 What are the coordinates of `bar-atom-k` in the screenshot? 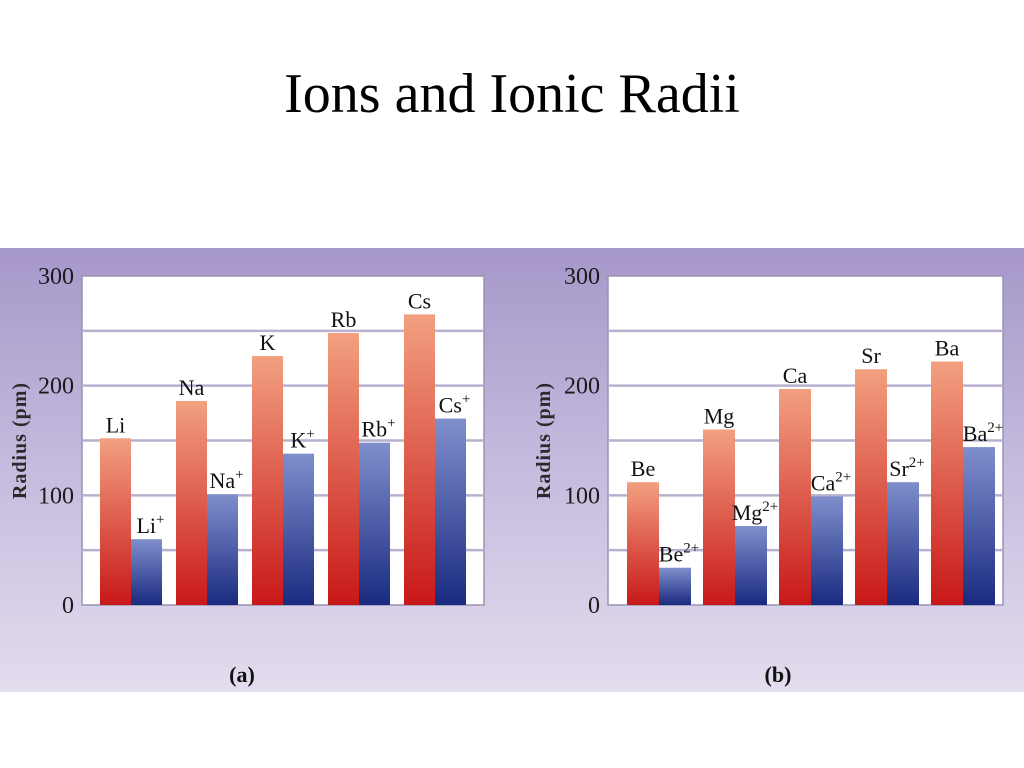 It's located at (267, 480).